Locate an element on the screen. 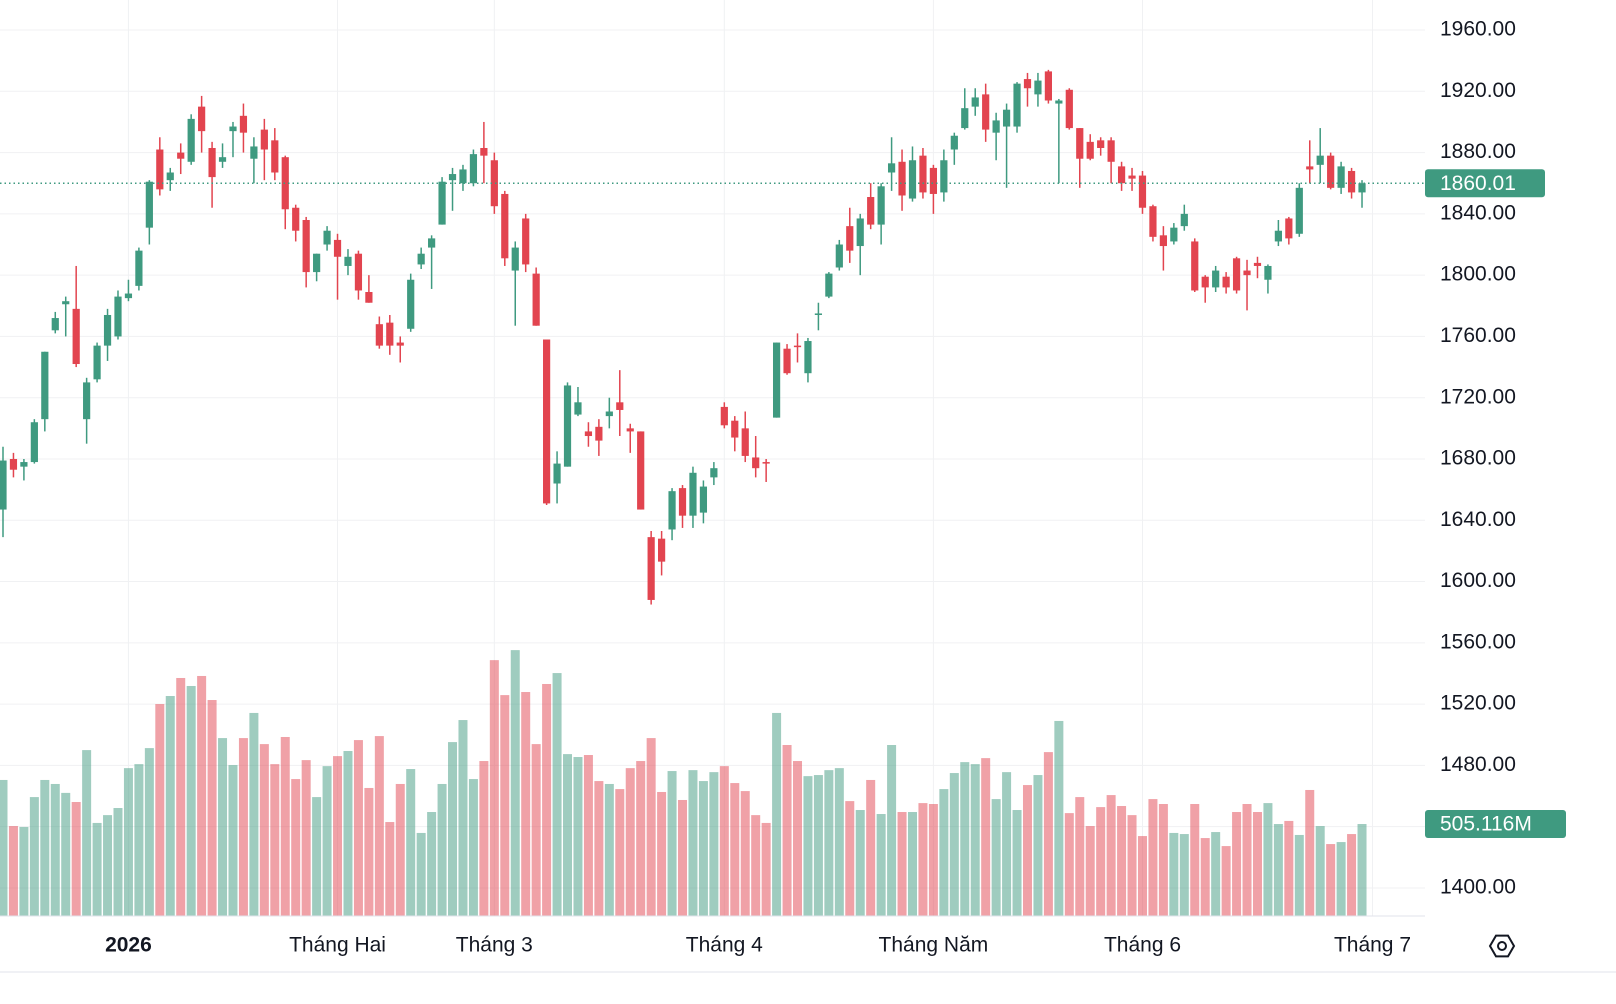  y-tick-label: 1400.00 is located at coordinates (1478, 887).